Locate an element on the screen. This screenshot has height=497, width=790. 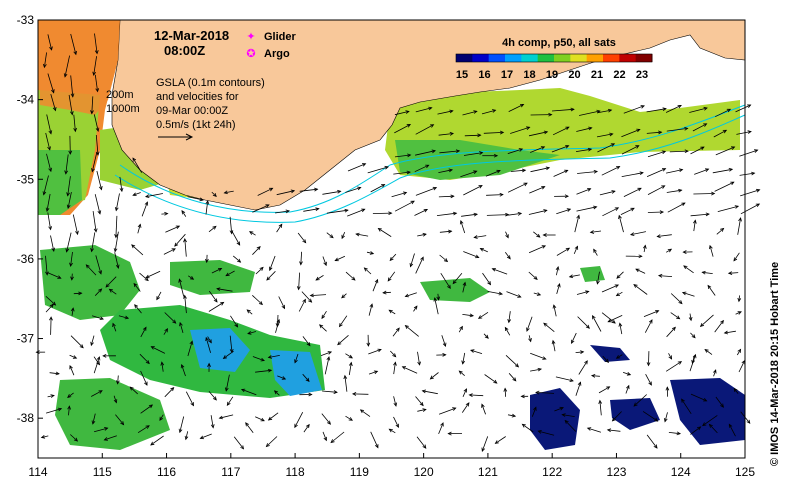
colorbar-tick-label: 19 is located at coordinates (552, 75).